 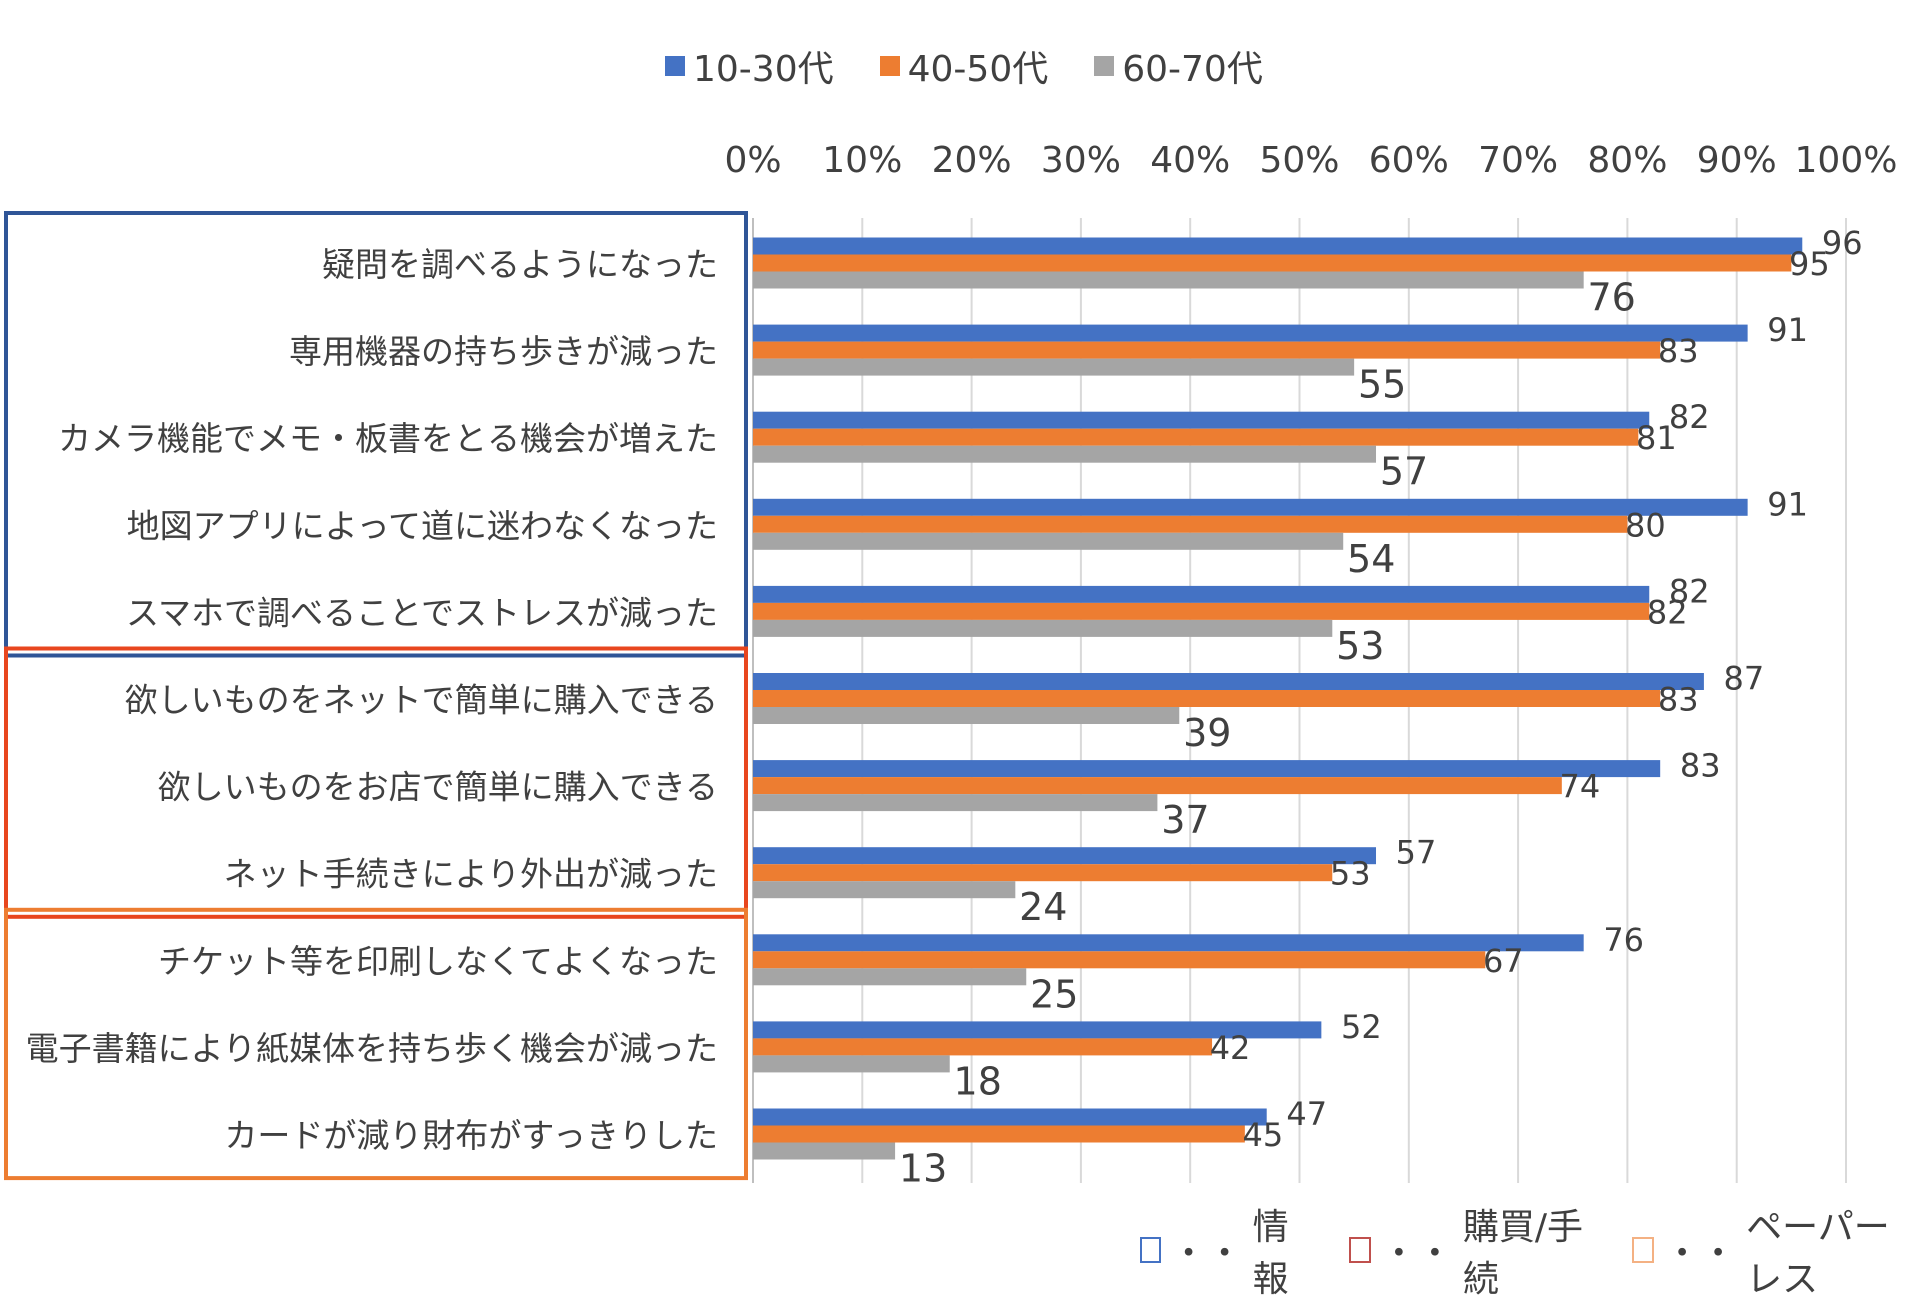 I want to click on x-tick-label: 60%, so click(x=1409, y=160).